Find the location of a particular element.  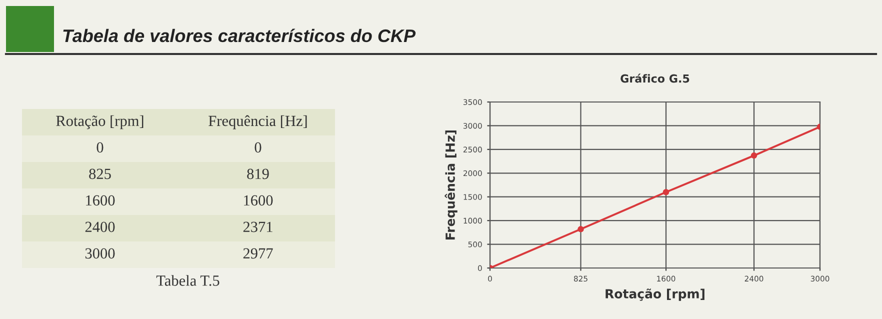

text: Rotação [rpm] is located at coordinates (100, 122).